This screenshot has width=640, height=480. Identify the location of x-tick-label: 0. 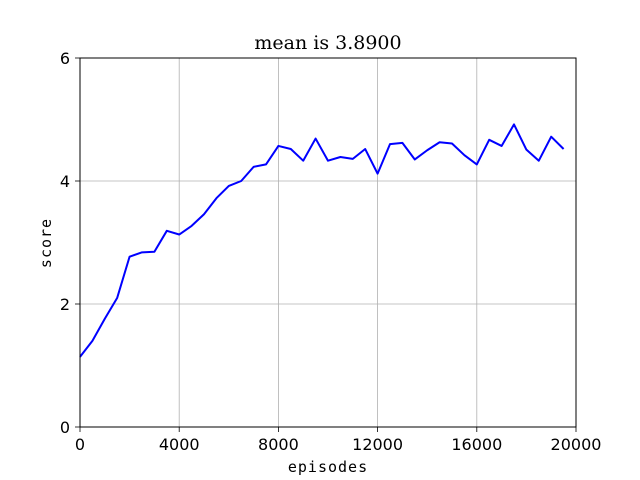
(80, 444).